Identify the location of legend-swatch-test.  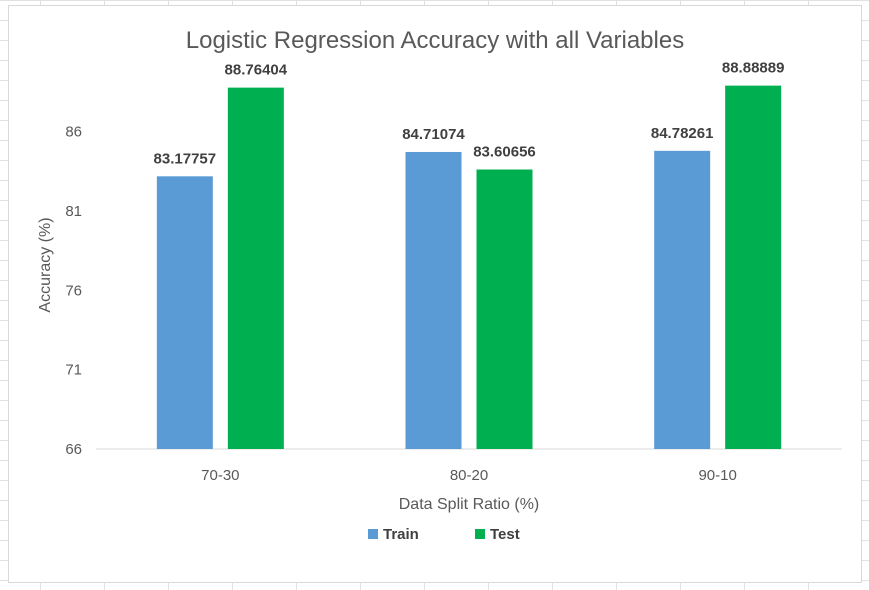
(480, 534).